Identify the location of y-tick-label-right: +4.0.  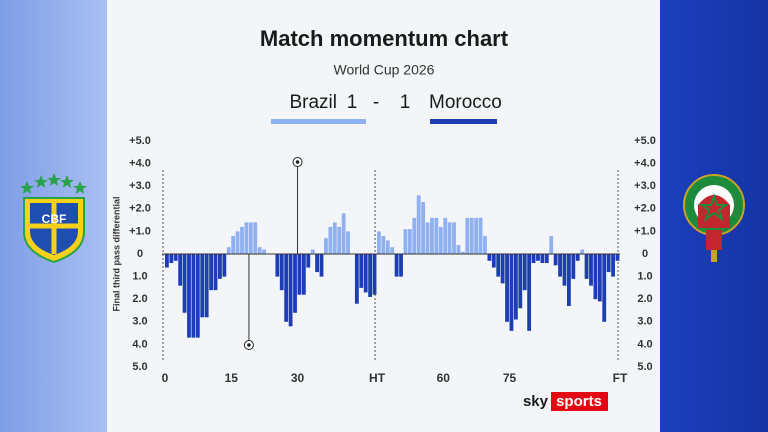
(645, 164).